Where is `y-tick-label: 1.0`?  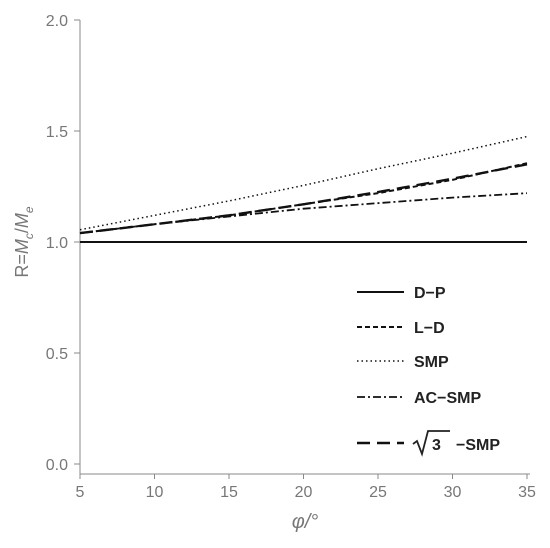
y-tick-label: 1.0 is located at coordinates (57, 243).